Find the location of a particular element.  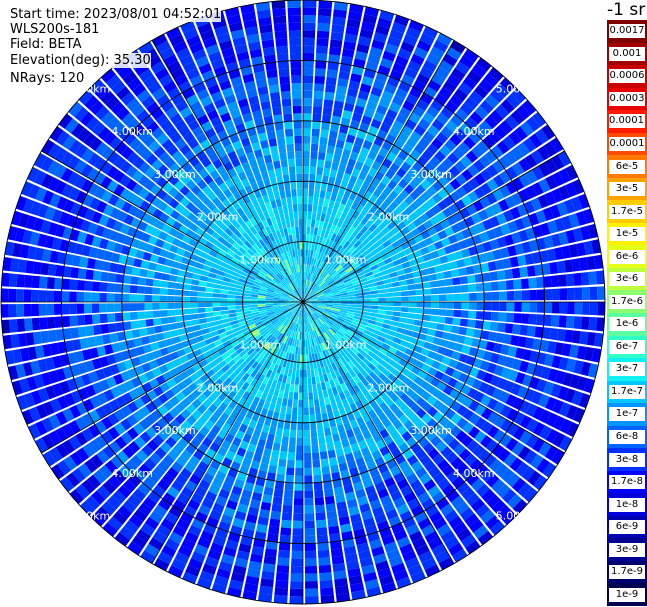

radial-spoke is located at coordinates (433, 377).